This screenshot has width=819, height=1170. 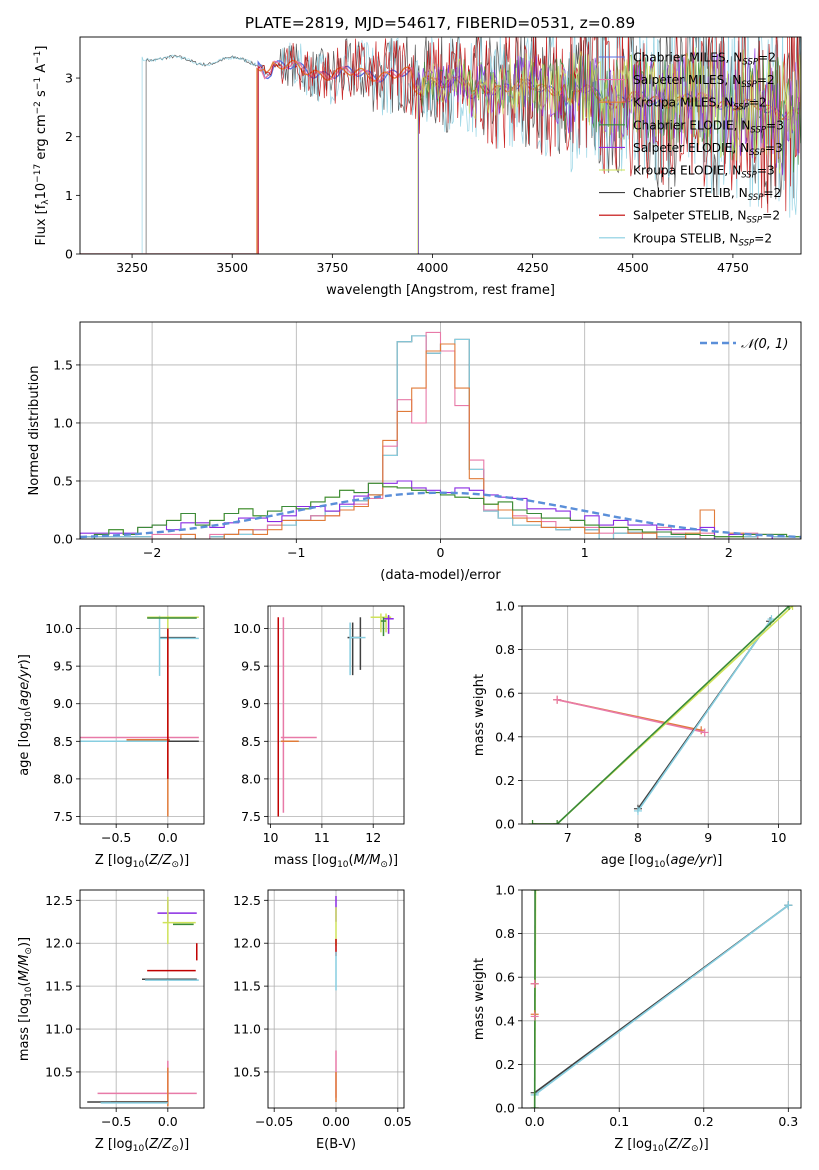 What do you see at coordinates (34, 431) in the screenshot?
I see `residuals-ylabel: Normed distribution` at bounding box center [34, 431].